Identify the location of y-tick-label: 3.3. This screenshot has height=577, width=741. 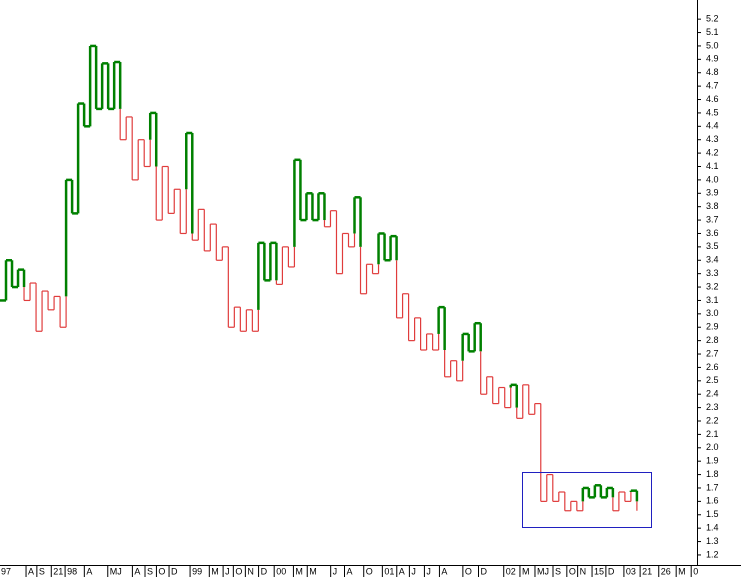
(712, 273).